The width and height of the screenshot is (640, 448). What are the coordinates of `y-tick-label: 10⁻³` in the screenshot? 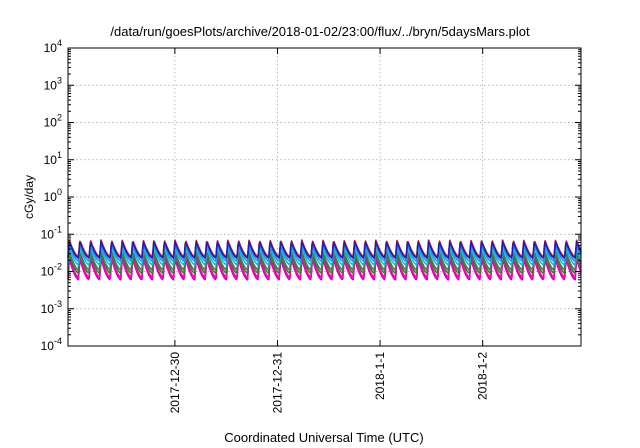 It's located at (51, 307).